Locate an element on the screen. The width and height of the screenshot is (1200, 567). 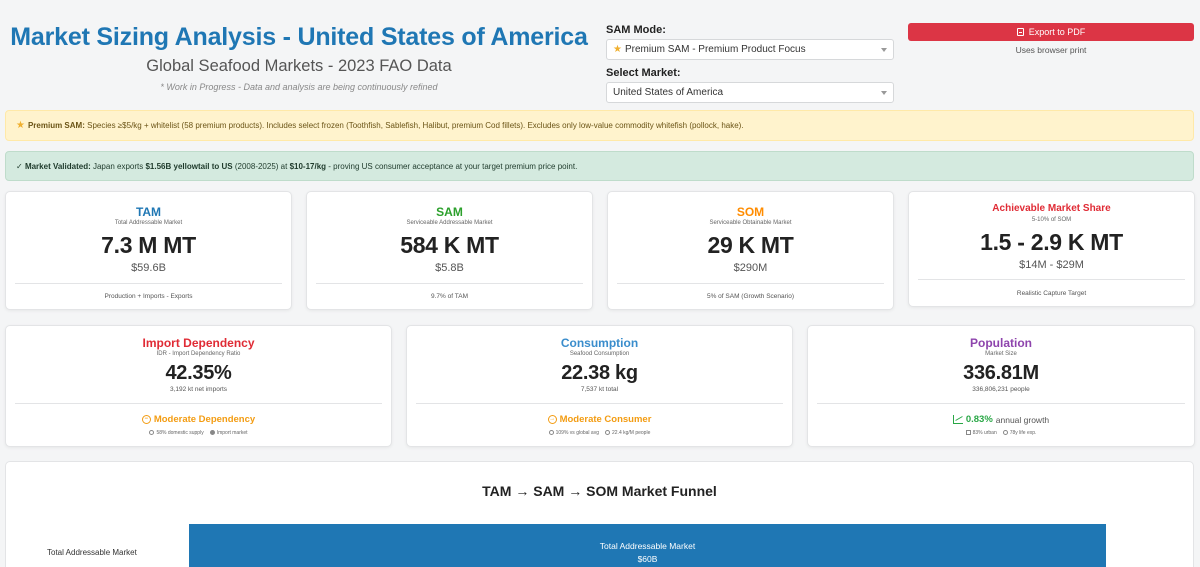
chevron-down-icon is located at coordinates (884, 93).